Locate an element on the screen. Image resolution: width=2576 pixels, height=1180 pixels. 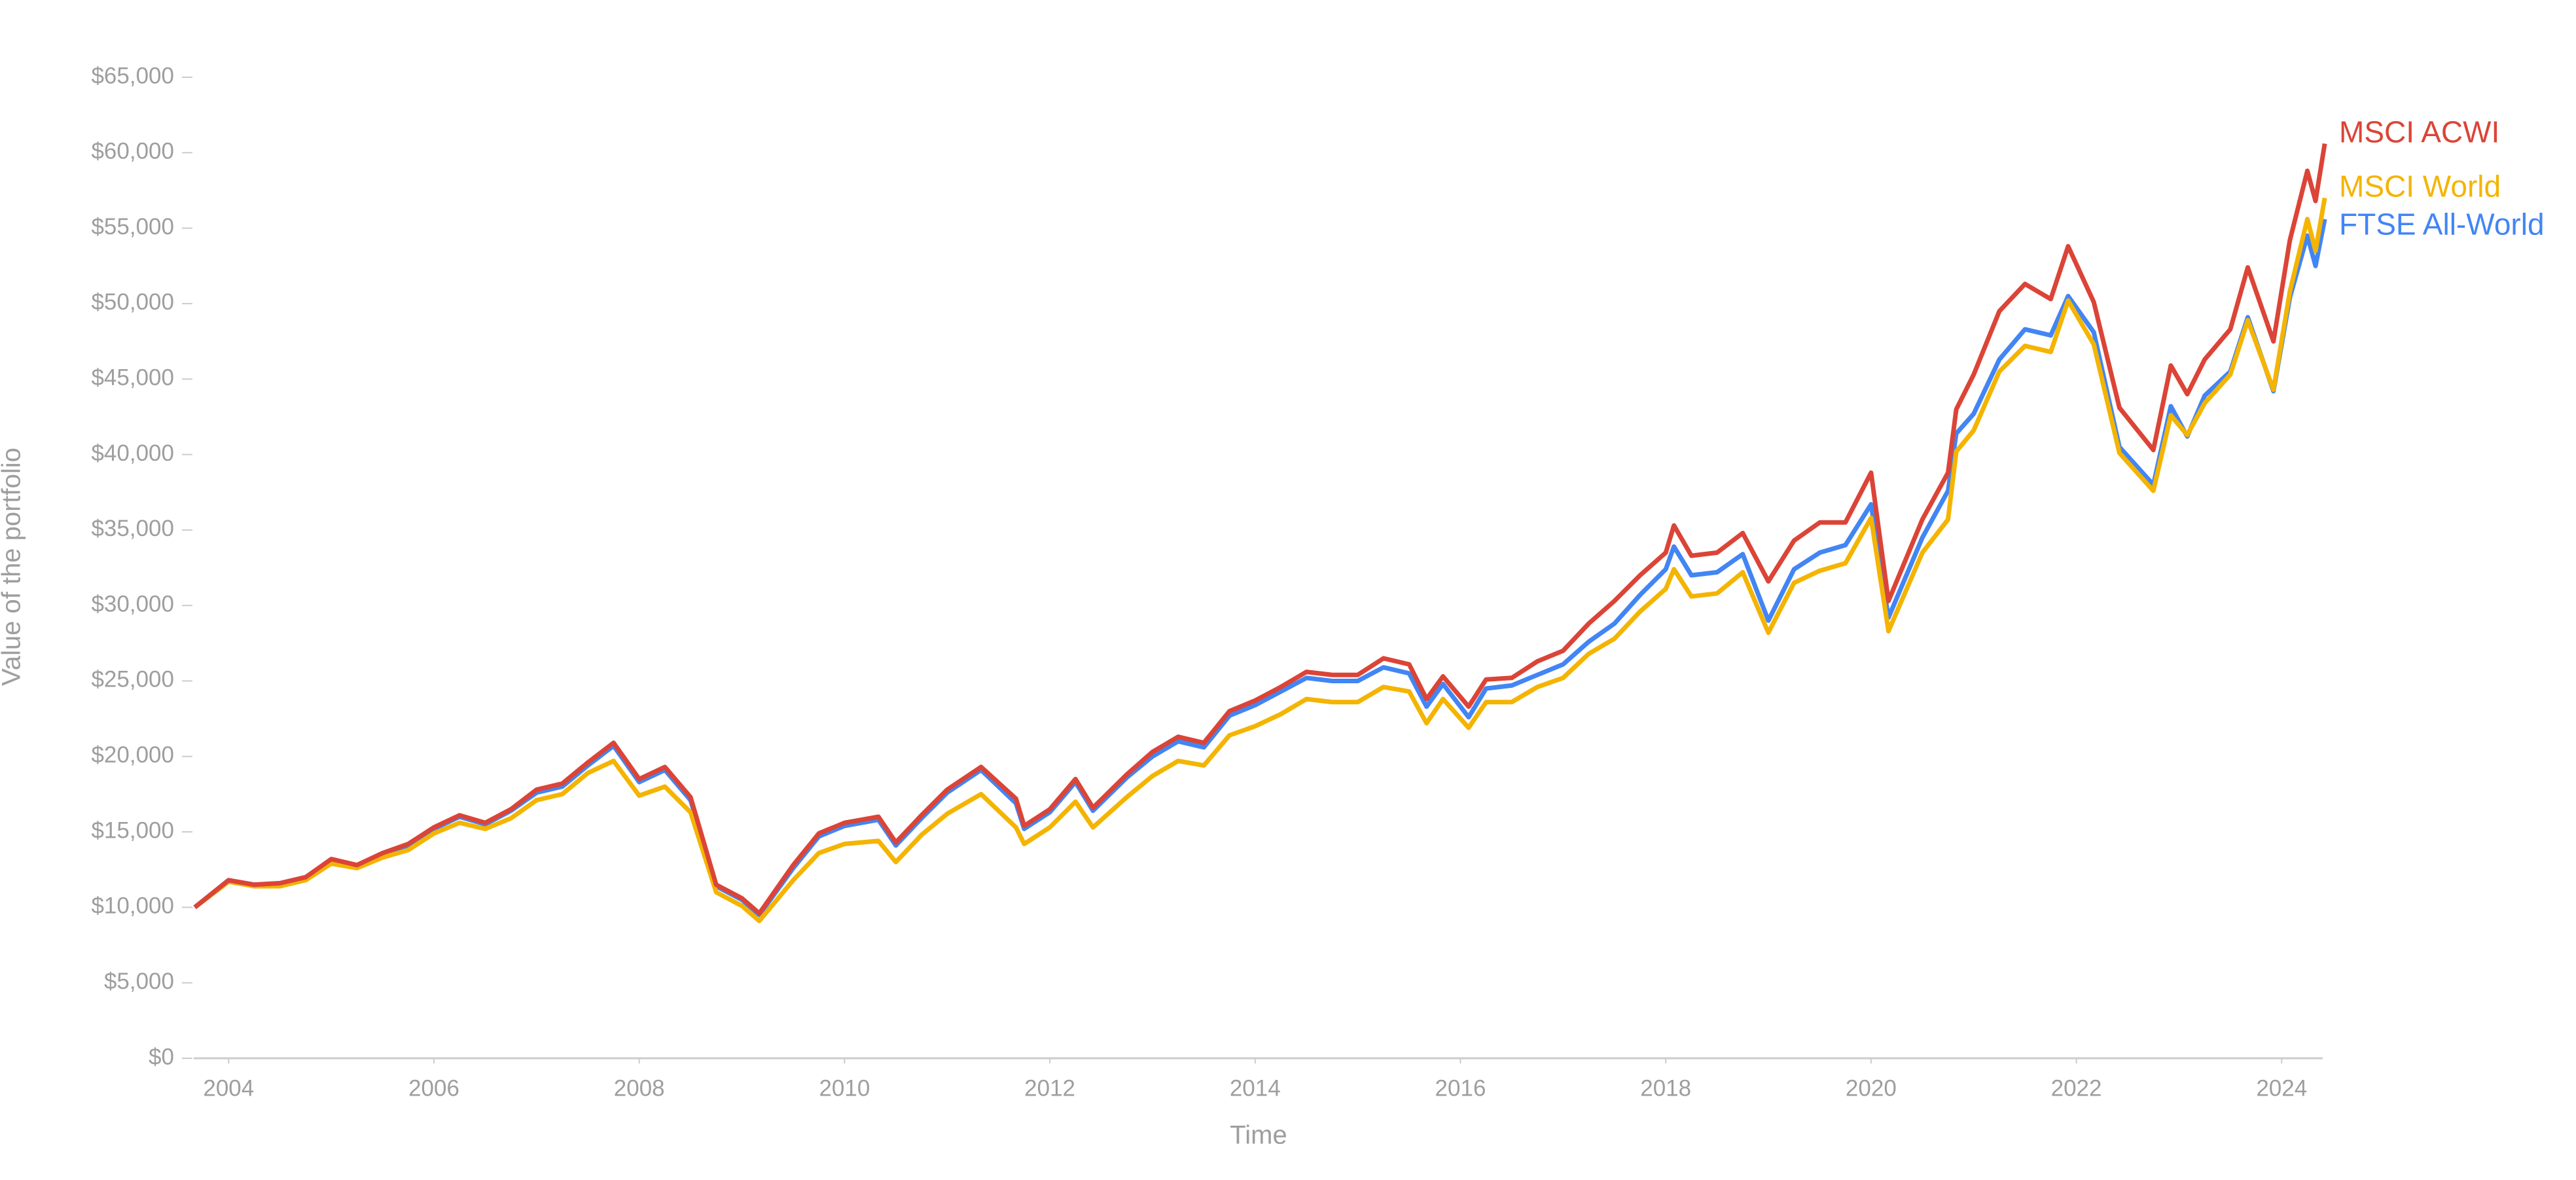
y-tick-label: $0 is located at coordinates (161, 1056).